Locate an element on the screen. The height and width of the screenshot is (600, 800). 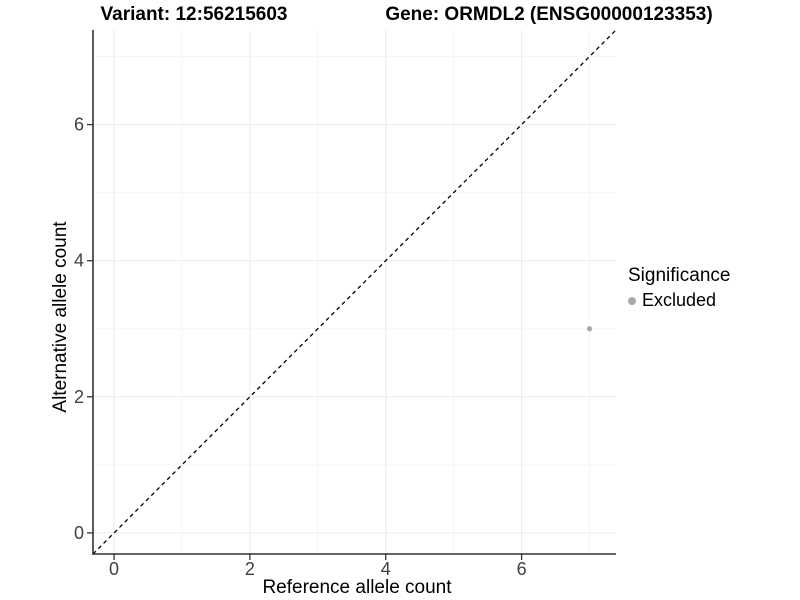
legend-title: Significance is located at coordinates (679, 275).